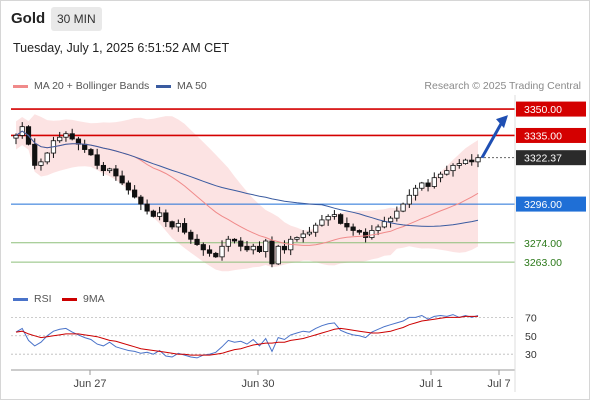 This screenshot has height=400, width=590. What do you see at coordinates (430, 384) in the screenshot?
I see `x-tick-label-Jul 1: Jul 1` at bounding box center [430, 384].